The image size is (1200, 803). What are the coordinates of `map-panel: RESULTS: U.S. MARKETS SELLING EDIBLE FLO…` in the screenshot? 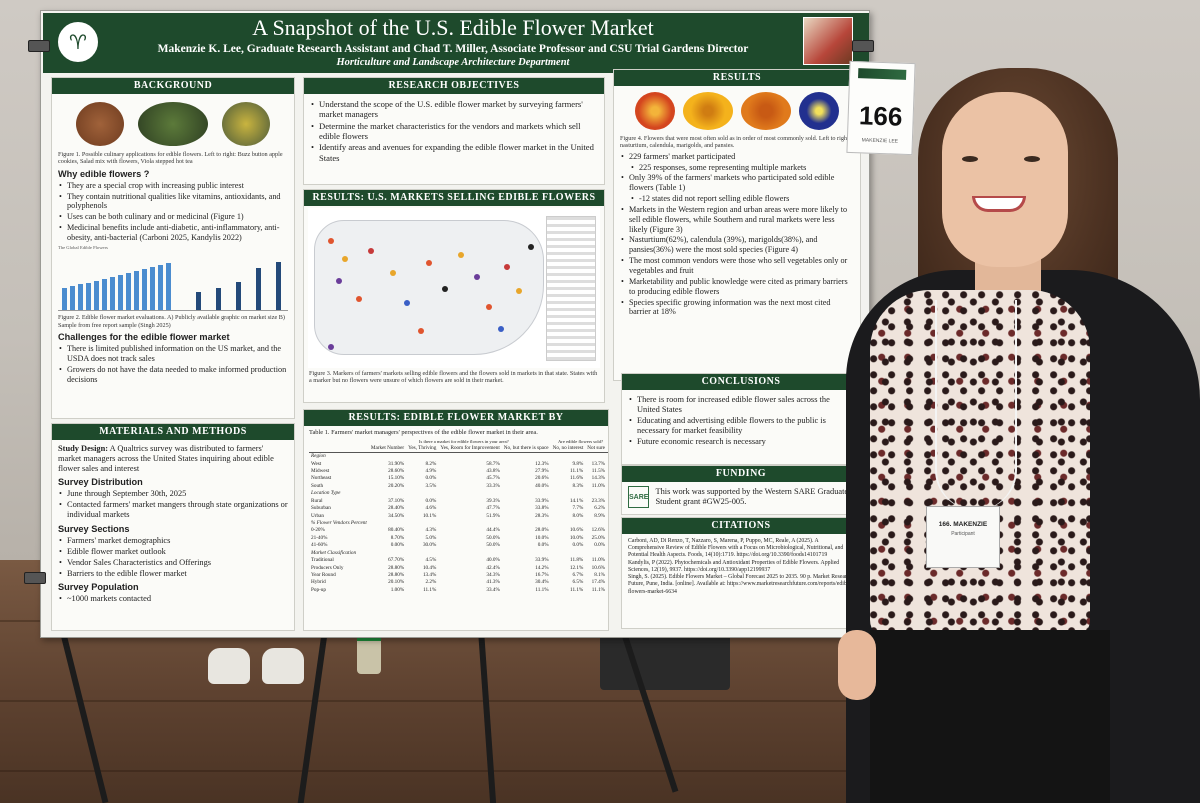 It's located at (454, 296).